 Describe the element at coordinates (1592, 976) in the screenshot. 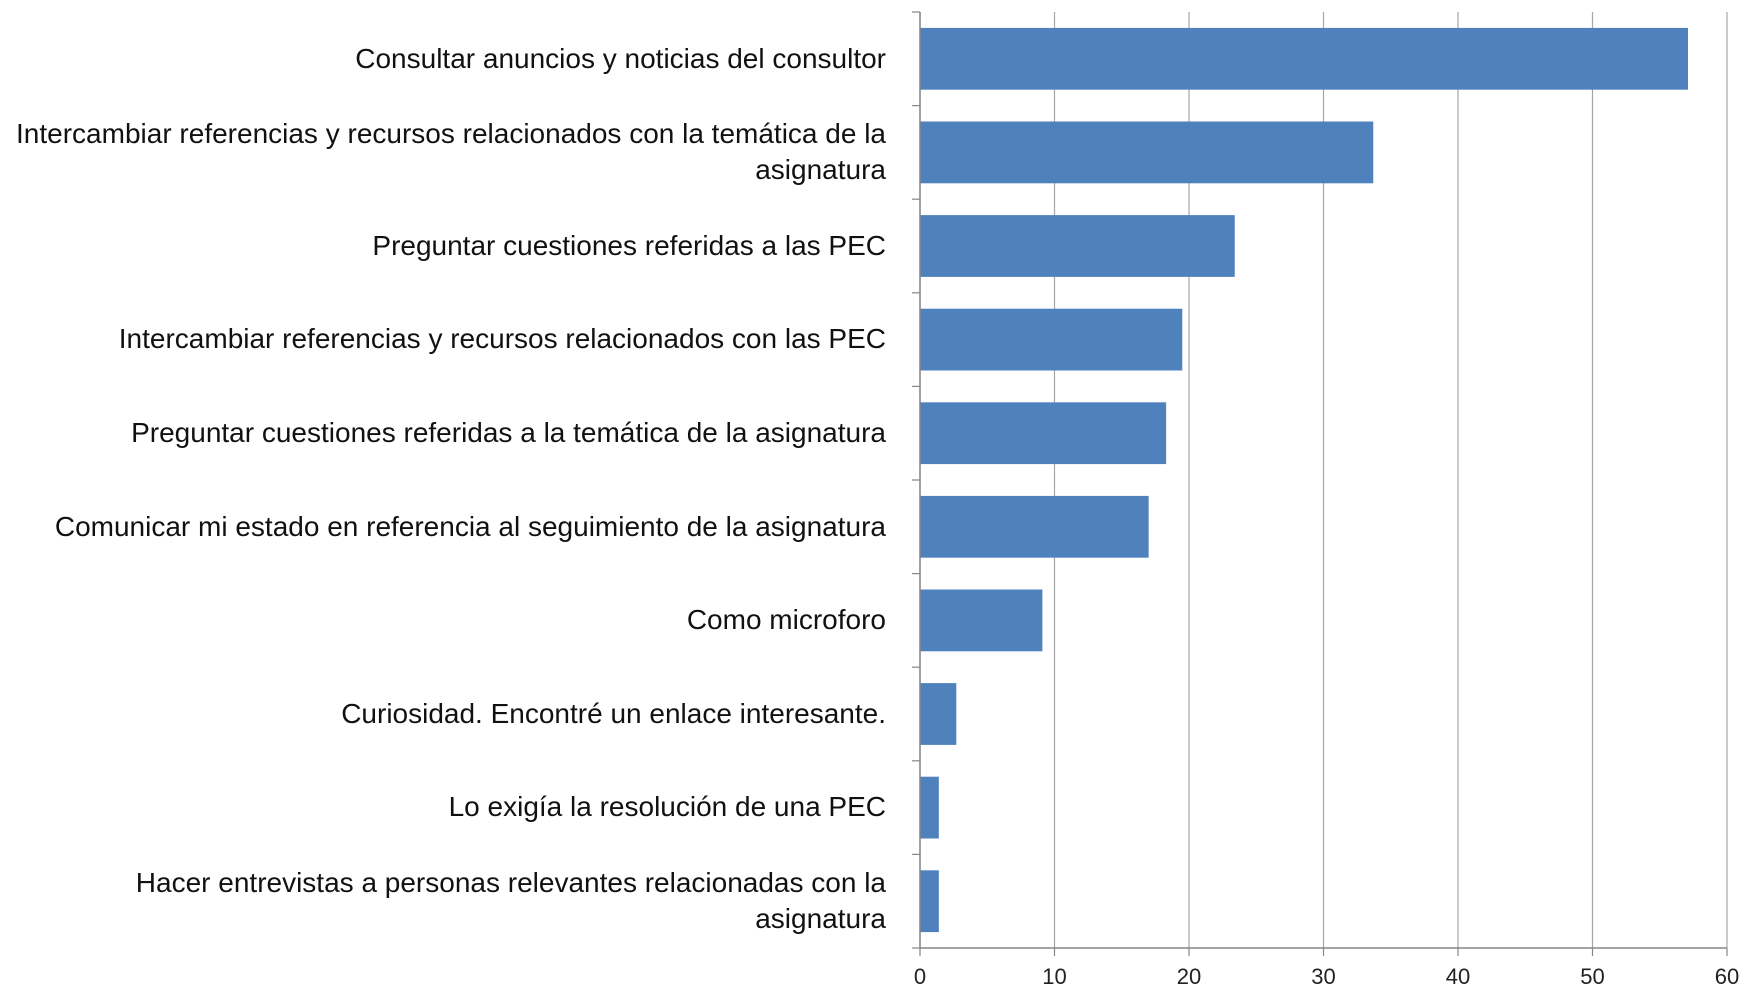

I see `x-tick-label: 50` at that location.